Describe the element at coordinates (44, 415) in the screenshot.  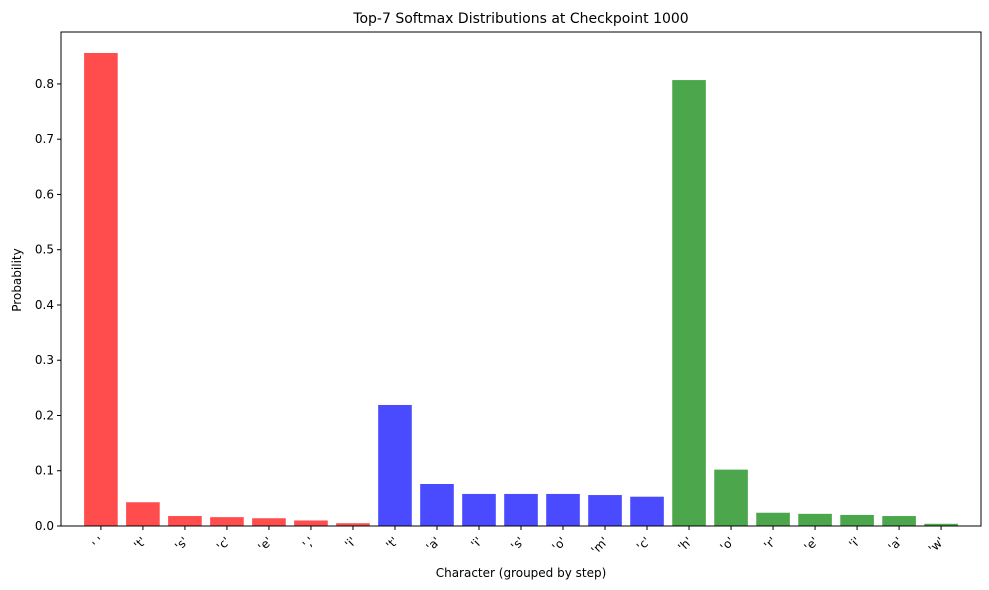
I see `y-tick-label: 0.2` at that location.